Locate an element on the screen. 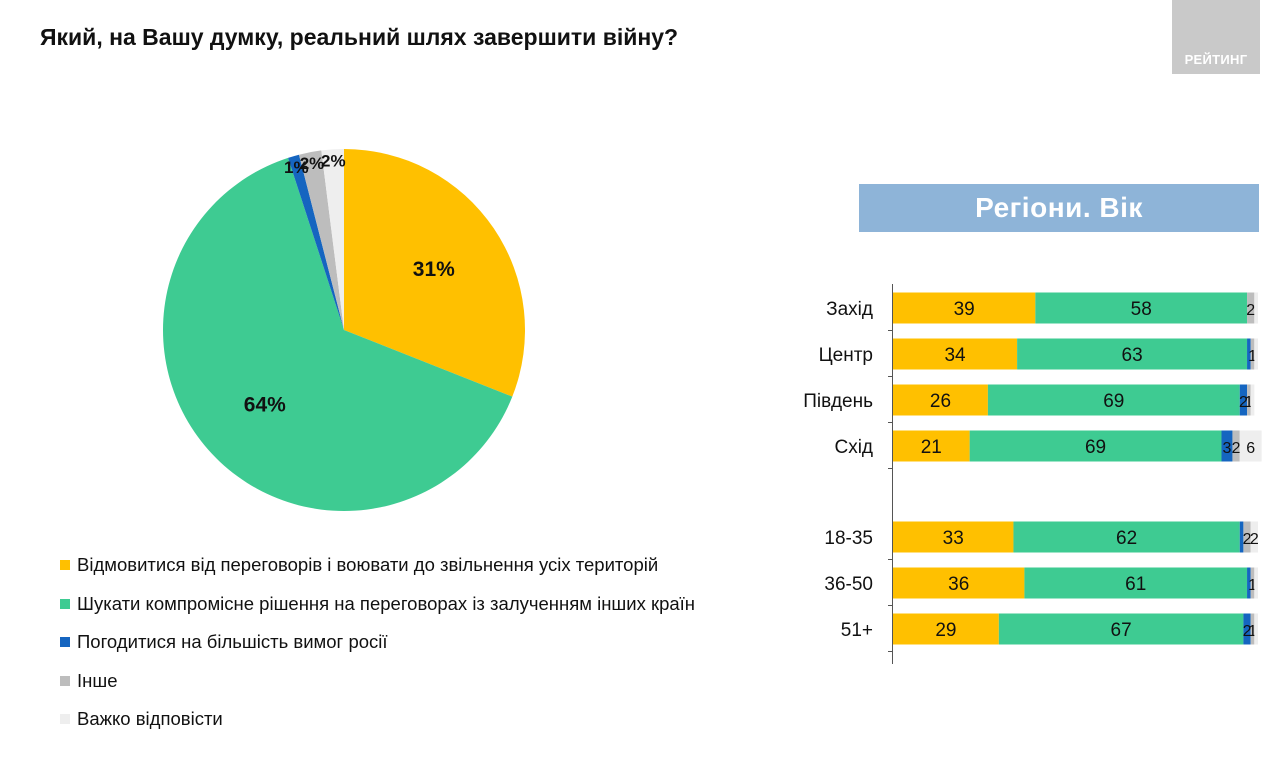  pie-label: 1% is located at coordinates (296, 167).